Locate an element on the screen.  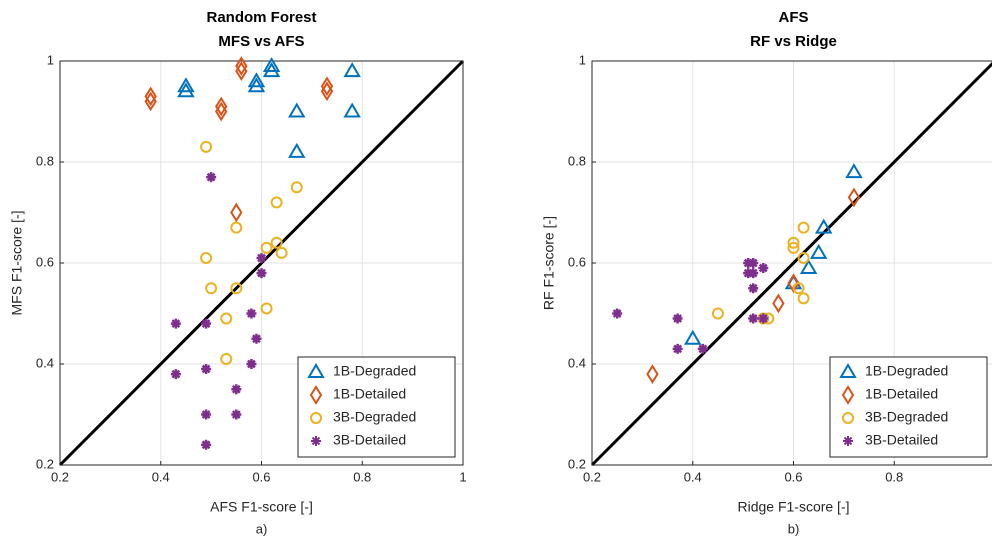
x-tick-label: 0.2 is located at coordinates (592, 476).